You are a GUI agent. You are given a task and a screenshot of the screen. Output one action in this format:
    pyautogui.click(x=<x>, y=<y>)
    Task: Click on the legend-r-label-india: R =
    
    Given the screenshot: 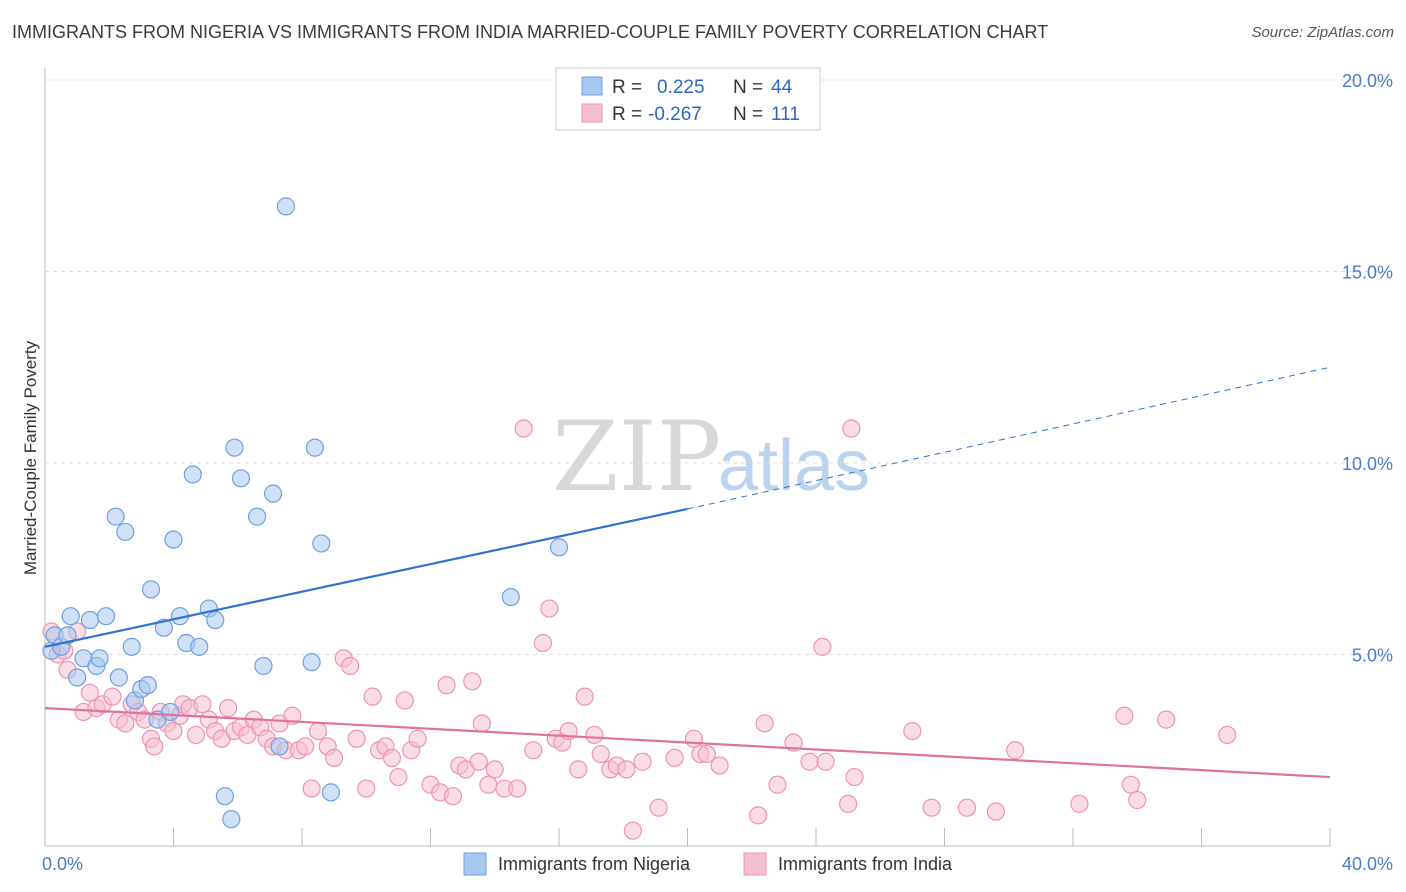 What is the action you would take?
    pyautogui.click(x=627, y=114)
    